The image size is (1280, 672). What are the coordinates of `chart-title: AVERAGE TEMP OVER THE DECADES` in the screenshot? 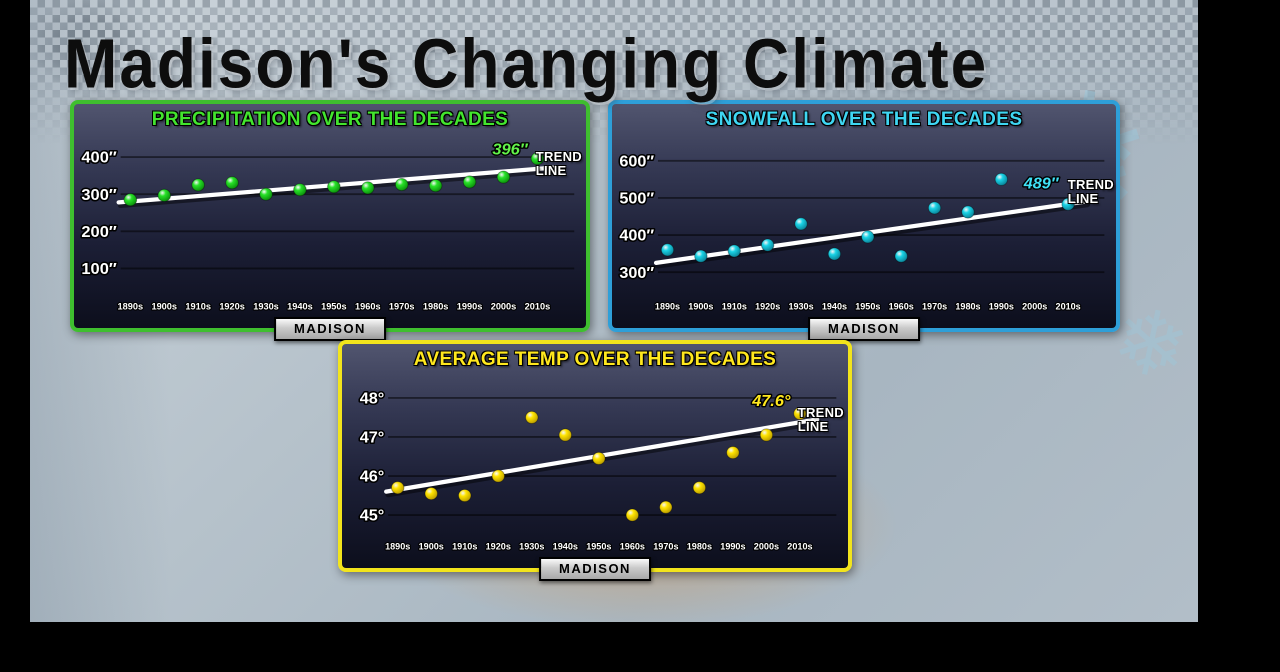 It's located at (595, 359).